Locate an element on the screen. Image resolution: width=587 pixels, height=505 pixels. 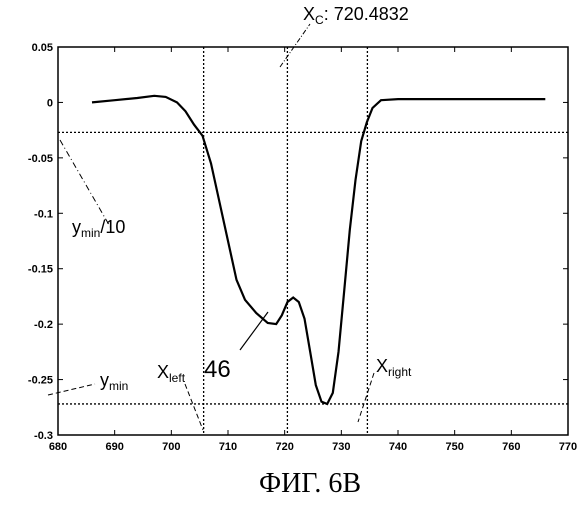
x-tick-label: 720 is located at coordinates (284, 447).